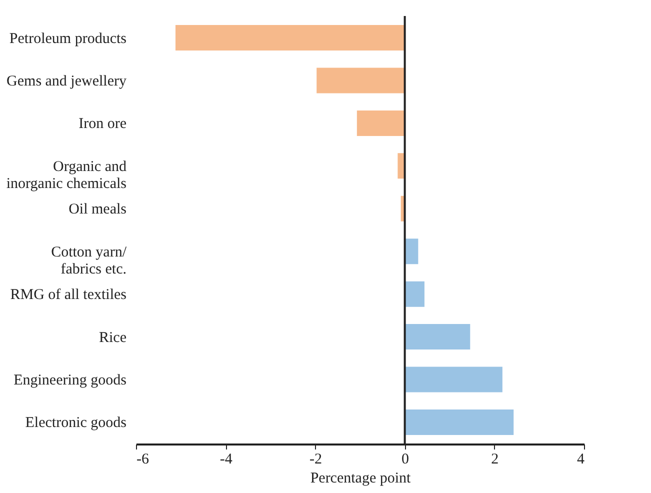 Image resolution: width=651 pixels, height=493 pixels. Describe the element at coordinates (89, 261) in the screenshot. I see `y-tick-label: Cotton yarn/ fabrics etc.` at that location.